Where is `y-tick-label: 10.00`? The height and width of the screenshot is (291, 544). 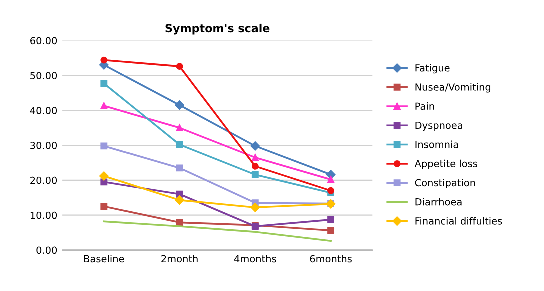 y-tick-label: 10.00 is located at coordinates (44, 216).